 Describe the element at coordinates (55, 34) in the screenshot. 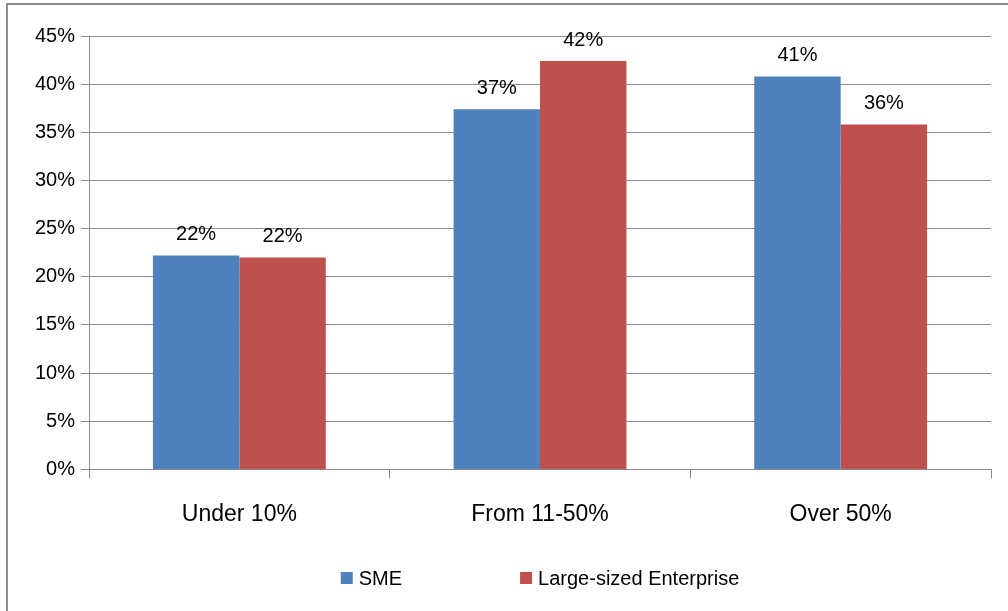

I see `y-tick-label: 45%` at that location.